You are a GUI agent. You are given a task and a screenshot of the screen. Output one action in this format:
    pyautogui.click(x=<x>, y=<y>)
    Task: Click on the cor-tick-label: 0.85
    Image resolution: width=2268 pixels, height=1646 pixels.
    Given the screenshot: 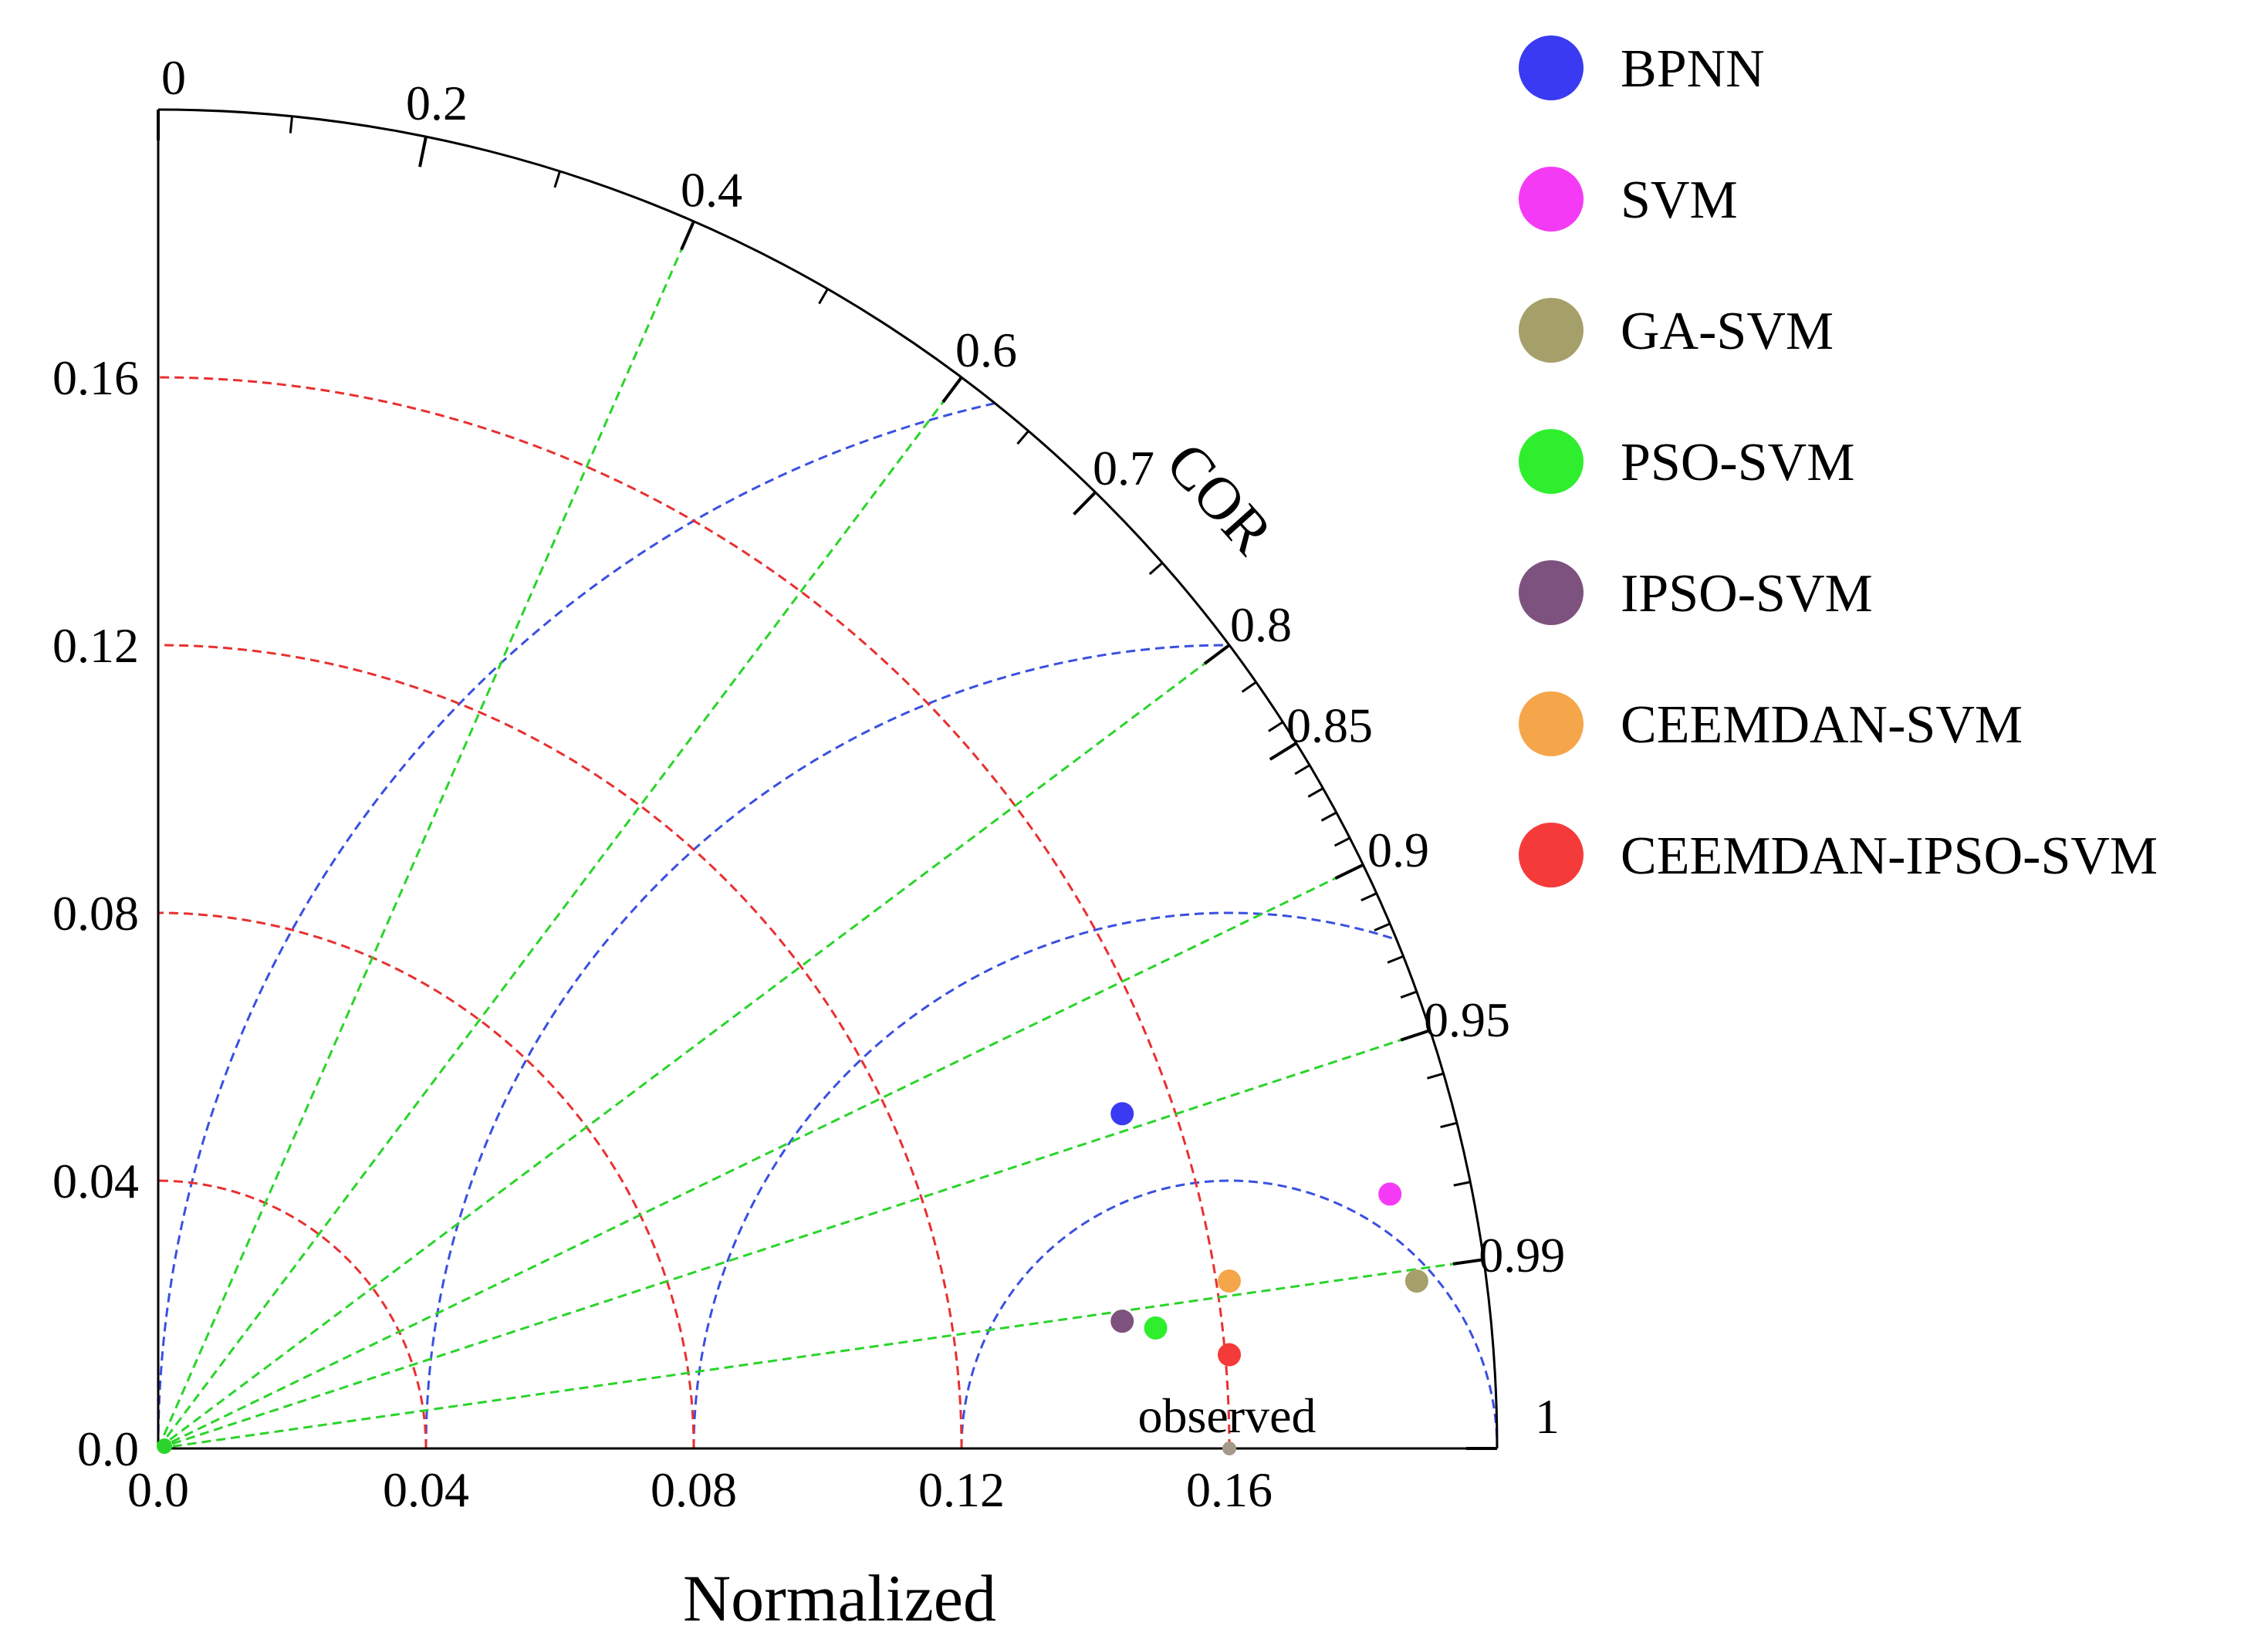 What is the action you would take?
    pyautogui.click(x=1330, y=725)
    